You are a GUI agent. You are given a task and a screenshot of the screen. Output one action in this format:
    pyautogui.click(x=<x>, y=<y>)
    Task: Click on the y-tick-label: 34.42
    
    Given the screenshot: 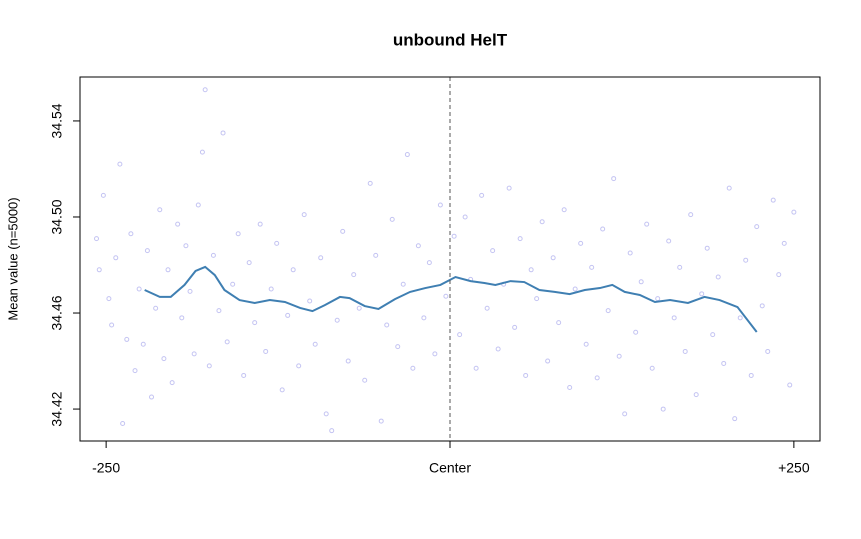 What is the action you would take?
    pyautogui.click(x=57, y=408)
    